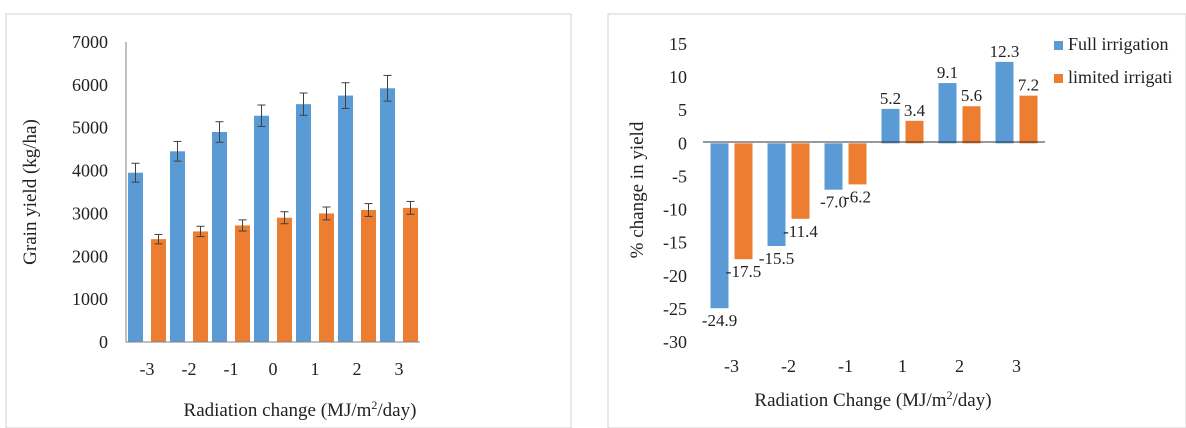  Describe the element at coordinates (675, 309) in the screenshot. I see `right-y-tick-label: -25` at that location.